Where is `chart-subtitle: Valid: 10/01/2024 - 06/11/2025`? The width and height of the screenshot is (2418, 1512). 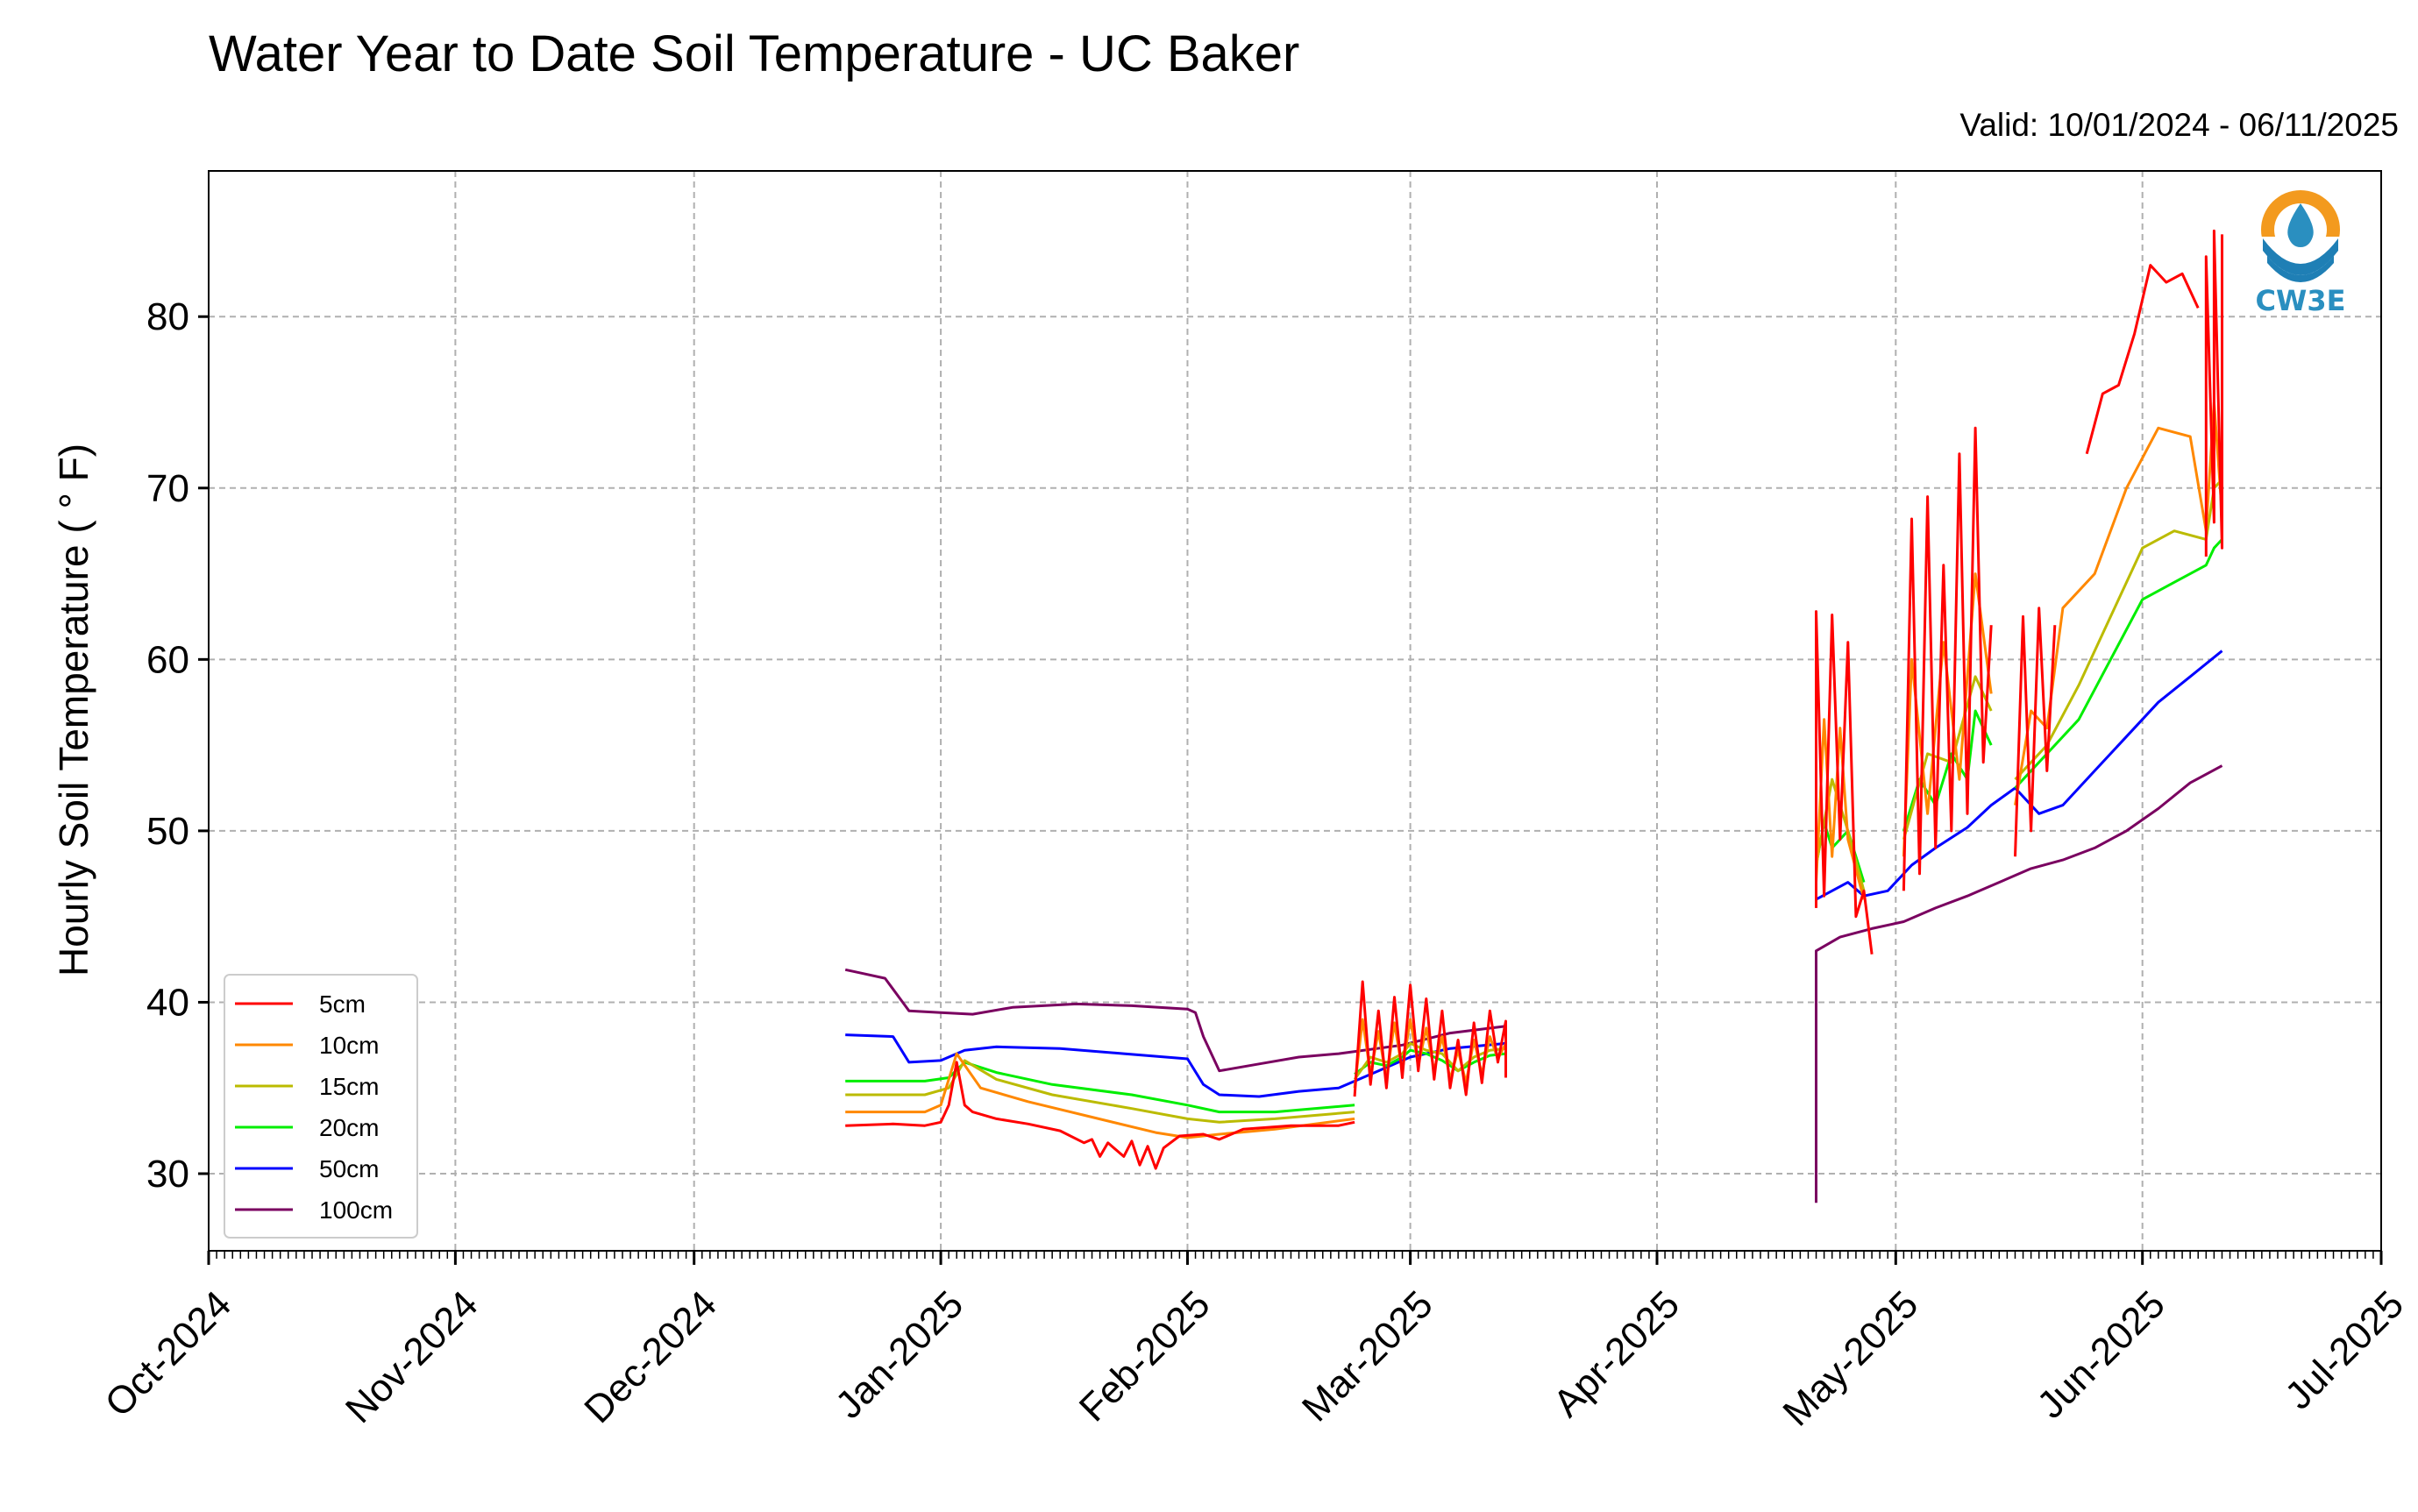 chart-subtitle: Valid: 10/01/2024 - 06/11/2025 is located at coordinates (2179, 125).